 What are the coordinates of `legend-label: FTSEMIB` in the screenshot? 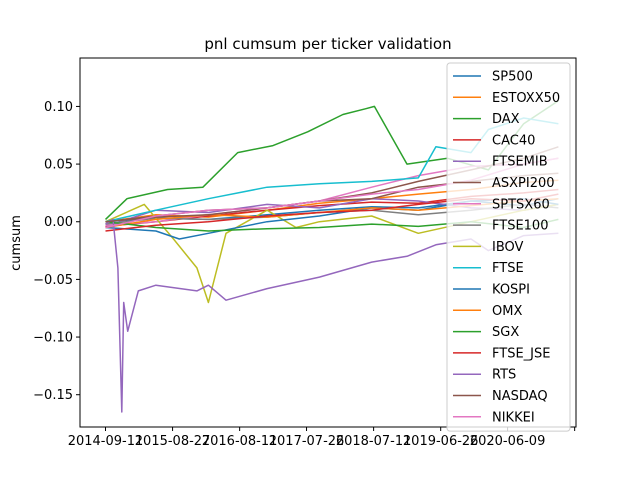 It's located at (520, 162).